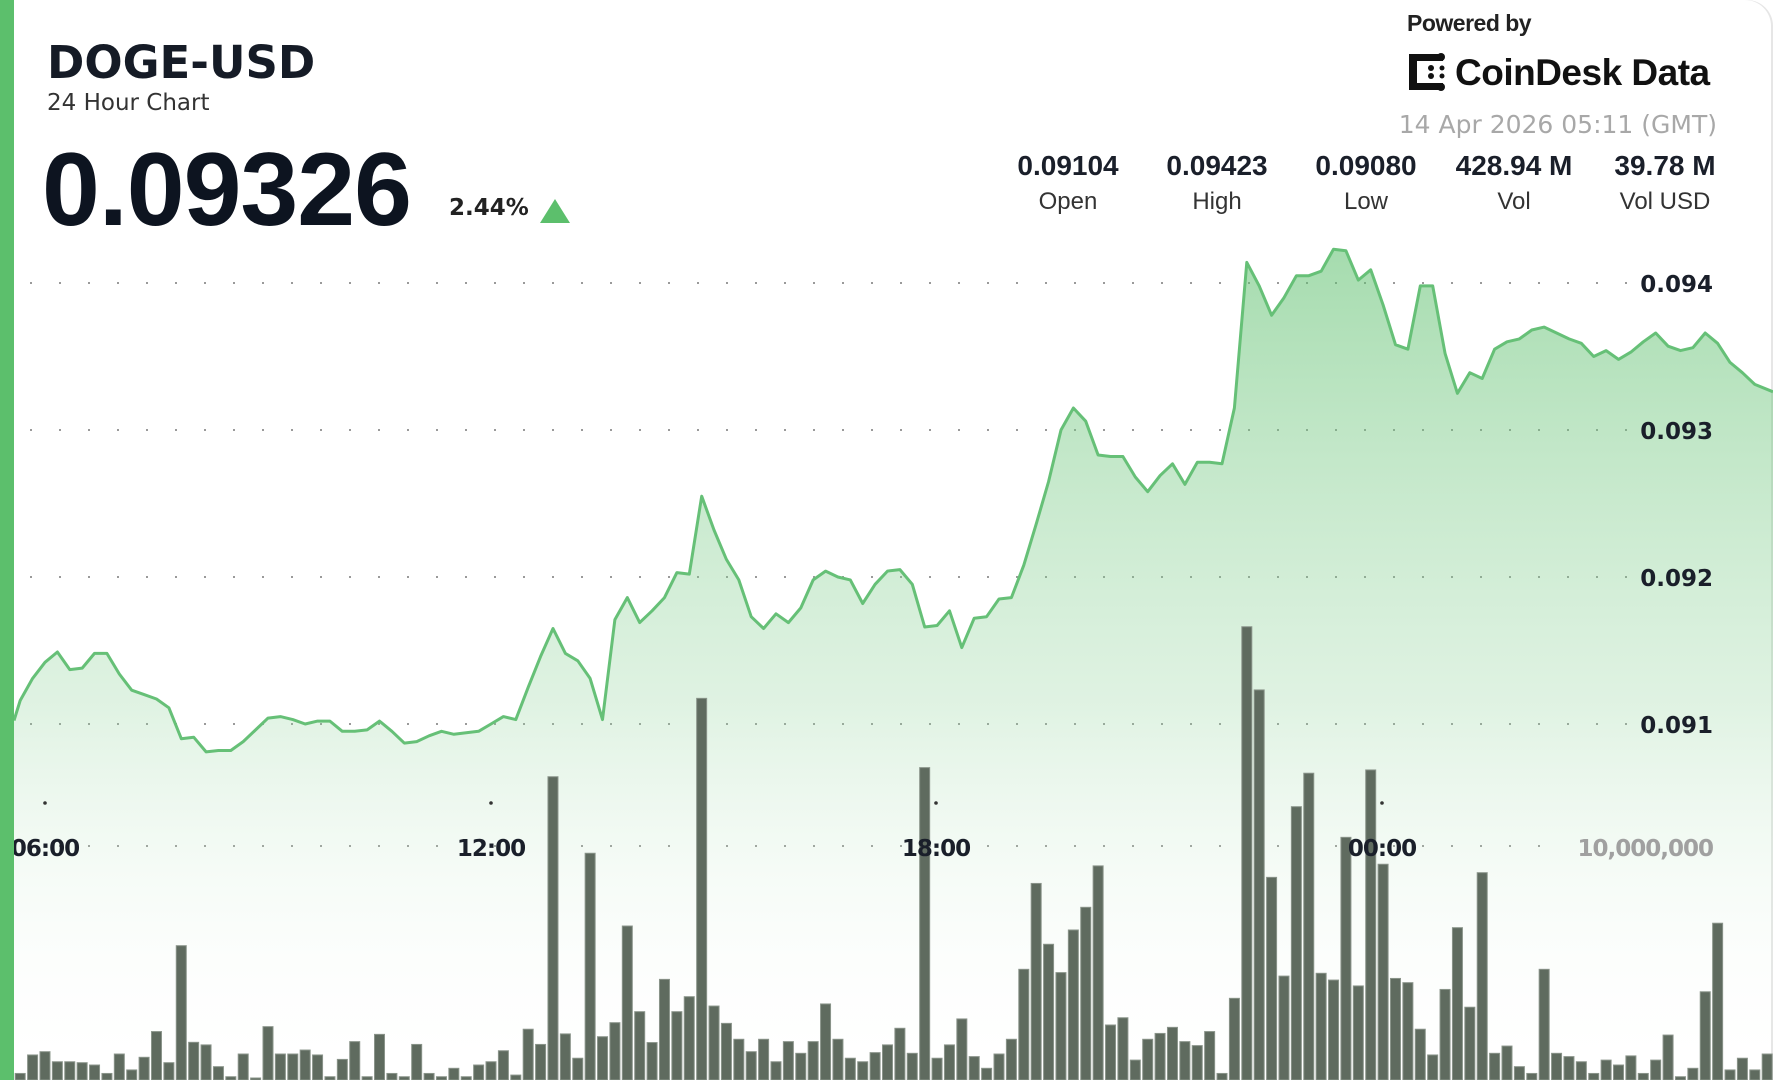  Describe the element at coordinates (555, 211) in the screenshot. I see `triangle-up-icon` at that location.